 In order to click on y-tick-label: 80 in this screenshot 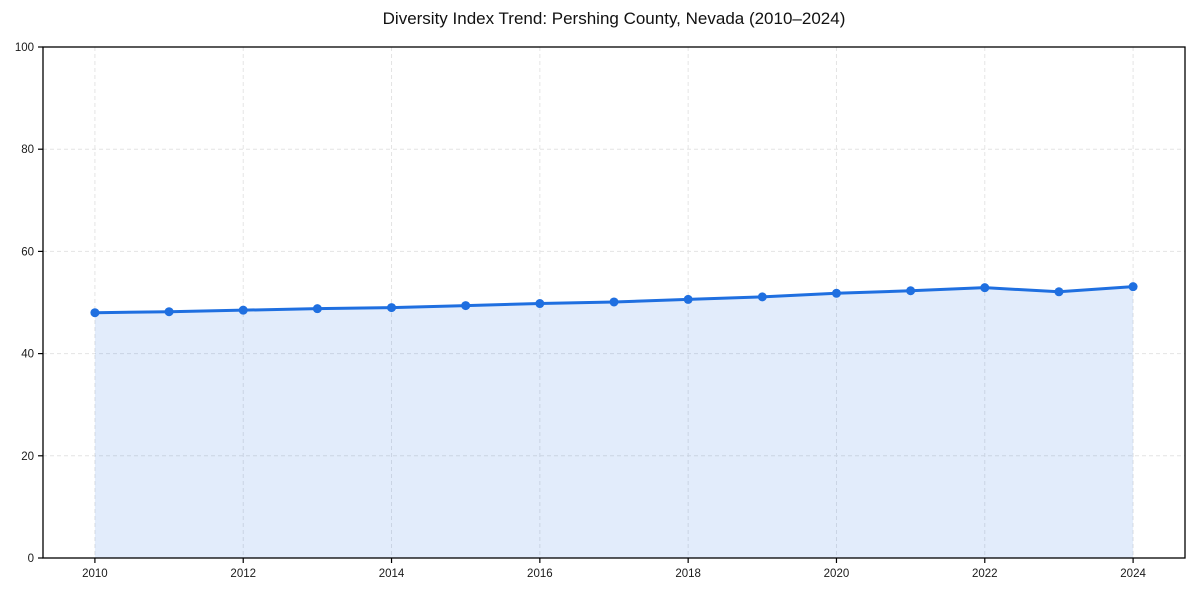, I will do `click(27, 150)`.